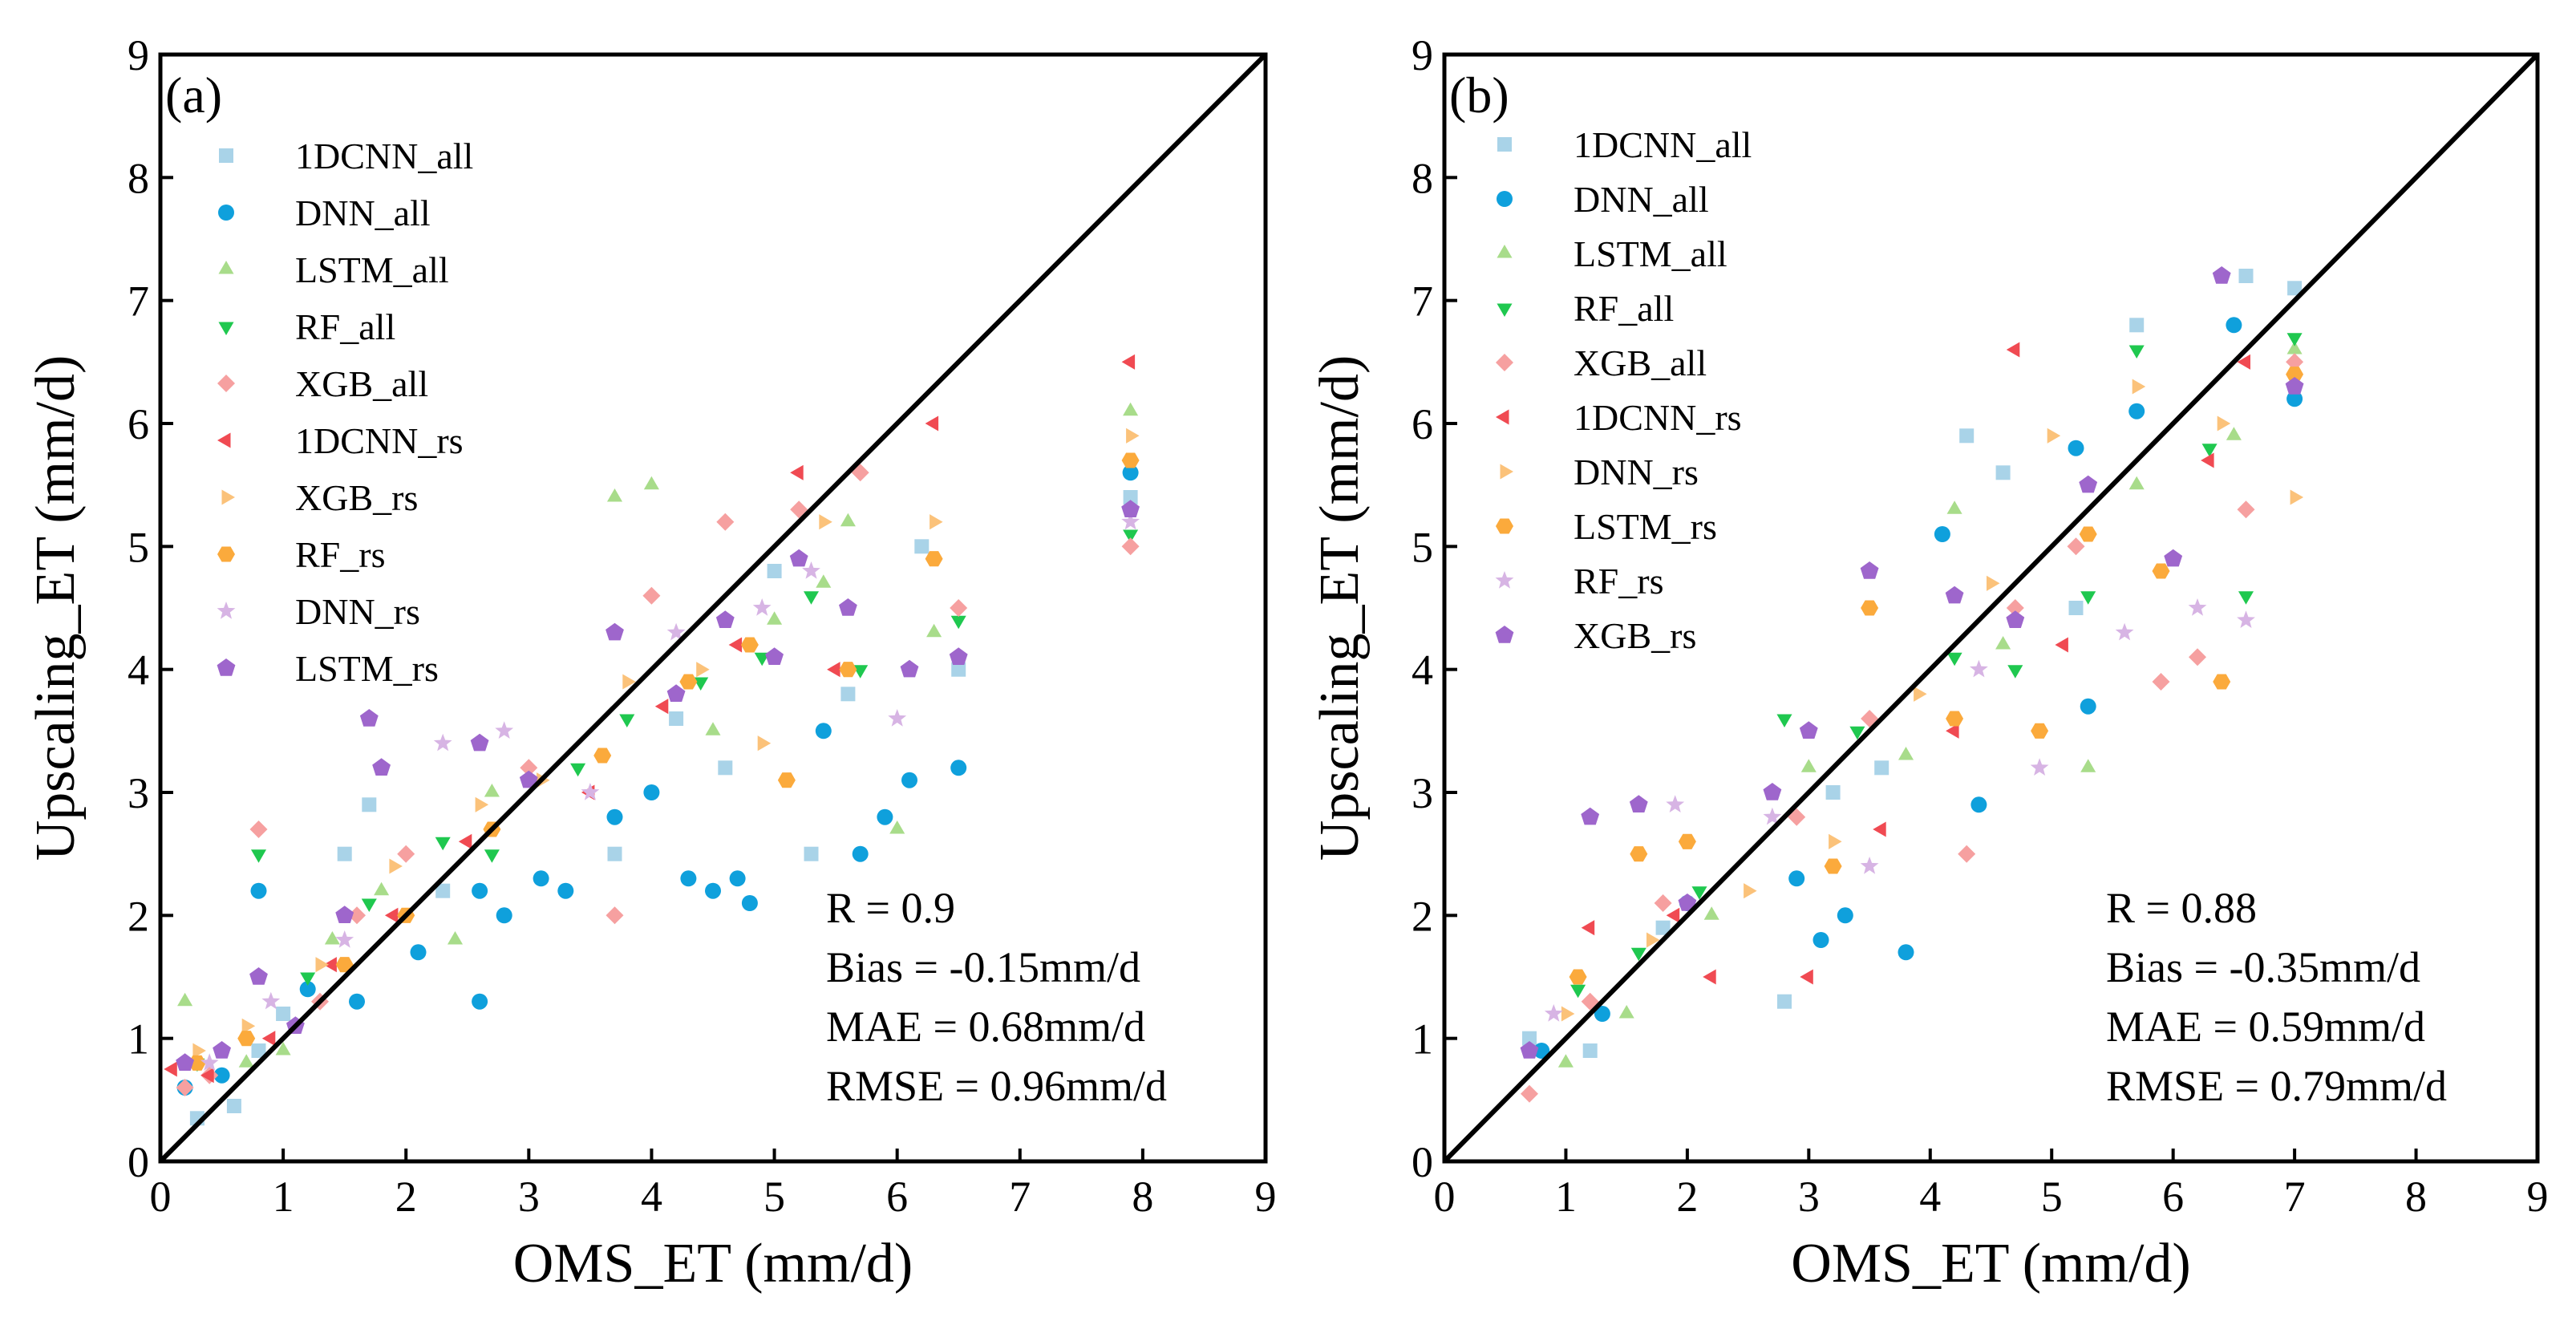 This screenshot has width=2576, height=1329. What do you see at coordinates (193, 95) in the screenshot?
I see `panel-a-label: (a)` at bounding box center [193, 95].